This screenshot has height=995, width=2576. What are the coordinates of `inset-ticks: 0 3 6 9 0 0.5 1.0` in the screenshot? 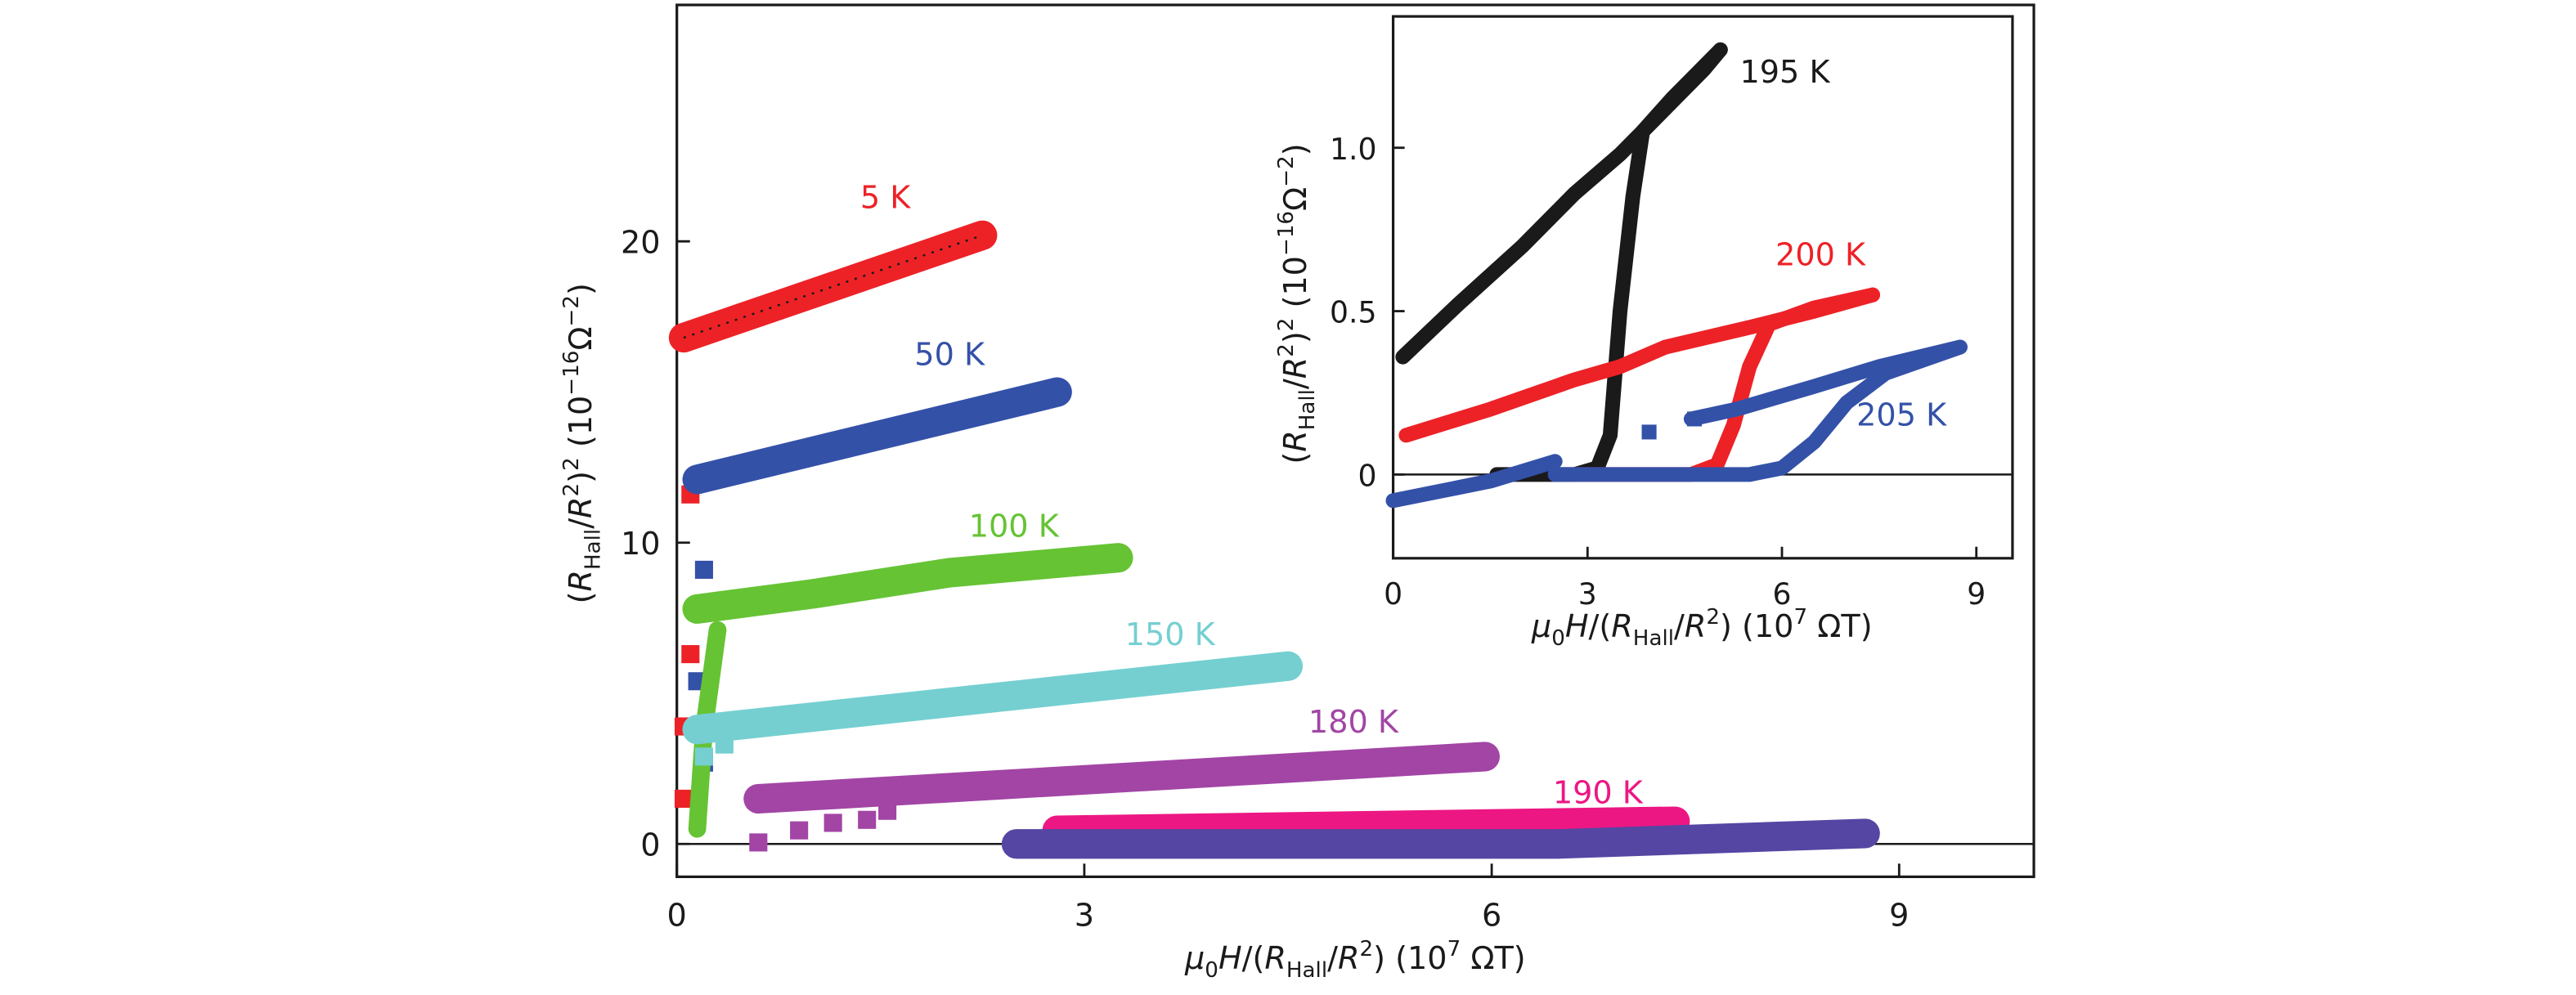 It's located at (1658, 372).